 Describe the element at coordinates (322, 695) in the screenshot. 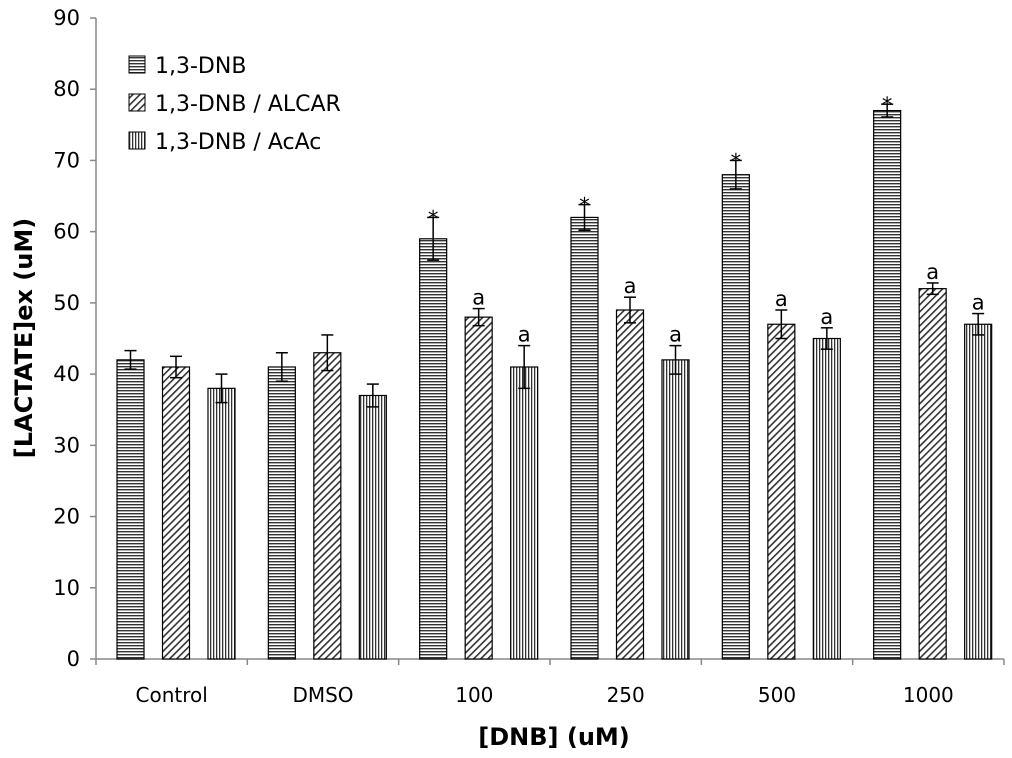

I see `x-tick-label: DMSO` at that location.